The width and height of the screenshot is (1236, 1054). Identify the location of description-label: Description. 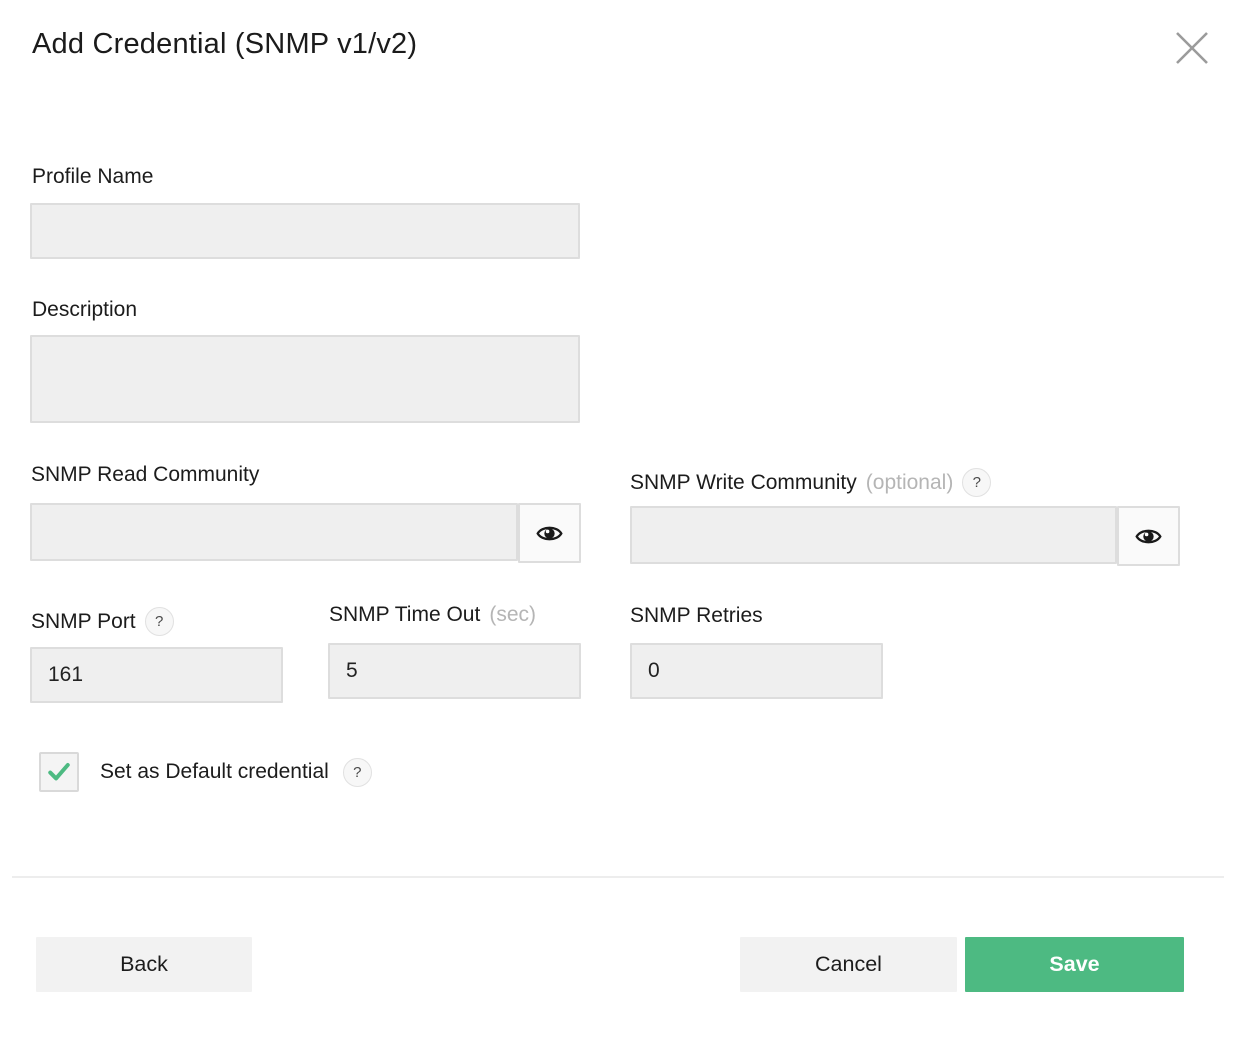
(85, 309).